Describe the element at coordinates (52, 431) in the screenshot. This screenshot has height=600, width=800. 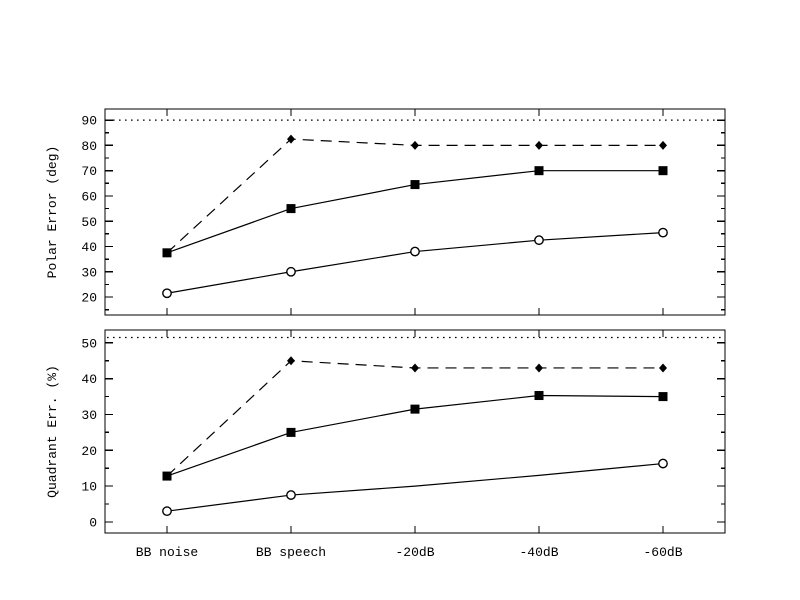
I see `y-axis-label: Quadrant Err. (%)` at that location.